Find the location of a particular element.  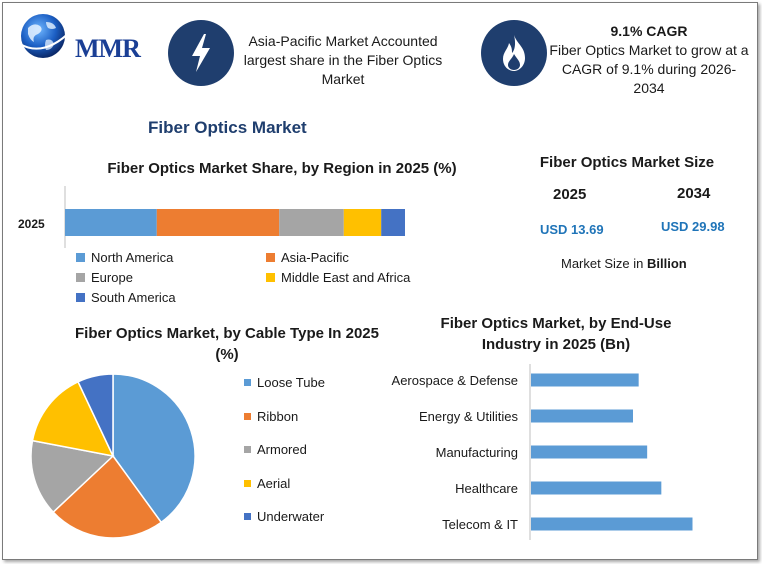

flame-icon is located at coordinates (514, 53).